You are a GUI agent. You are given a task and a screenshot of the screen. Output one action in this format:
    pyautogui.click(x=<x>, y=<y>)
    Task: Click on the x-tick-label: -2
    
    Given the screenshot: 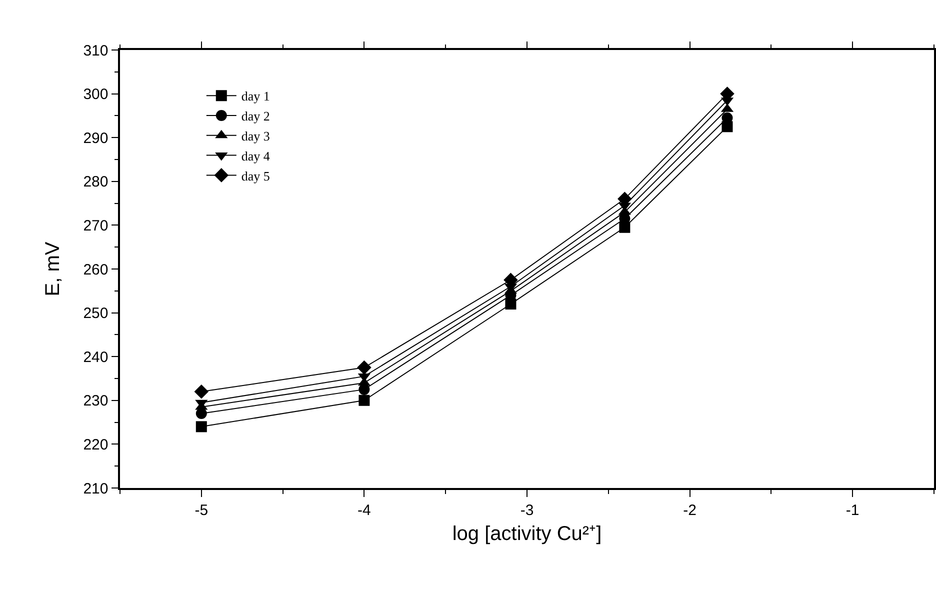 What is the action you would take?
    pyautogui.click(x=689, y=510)
    